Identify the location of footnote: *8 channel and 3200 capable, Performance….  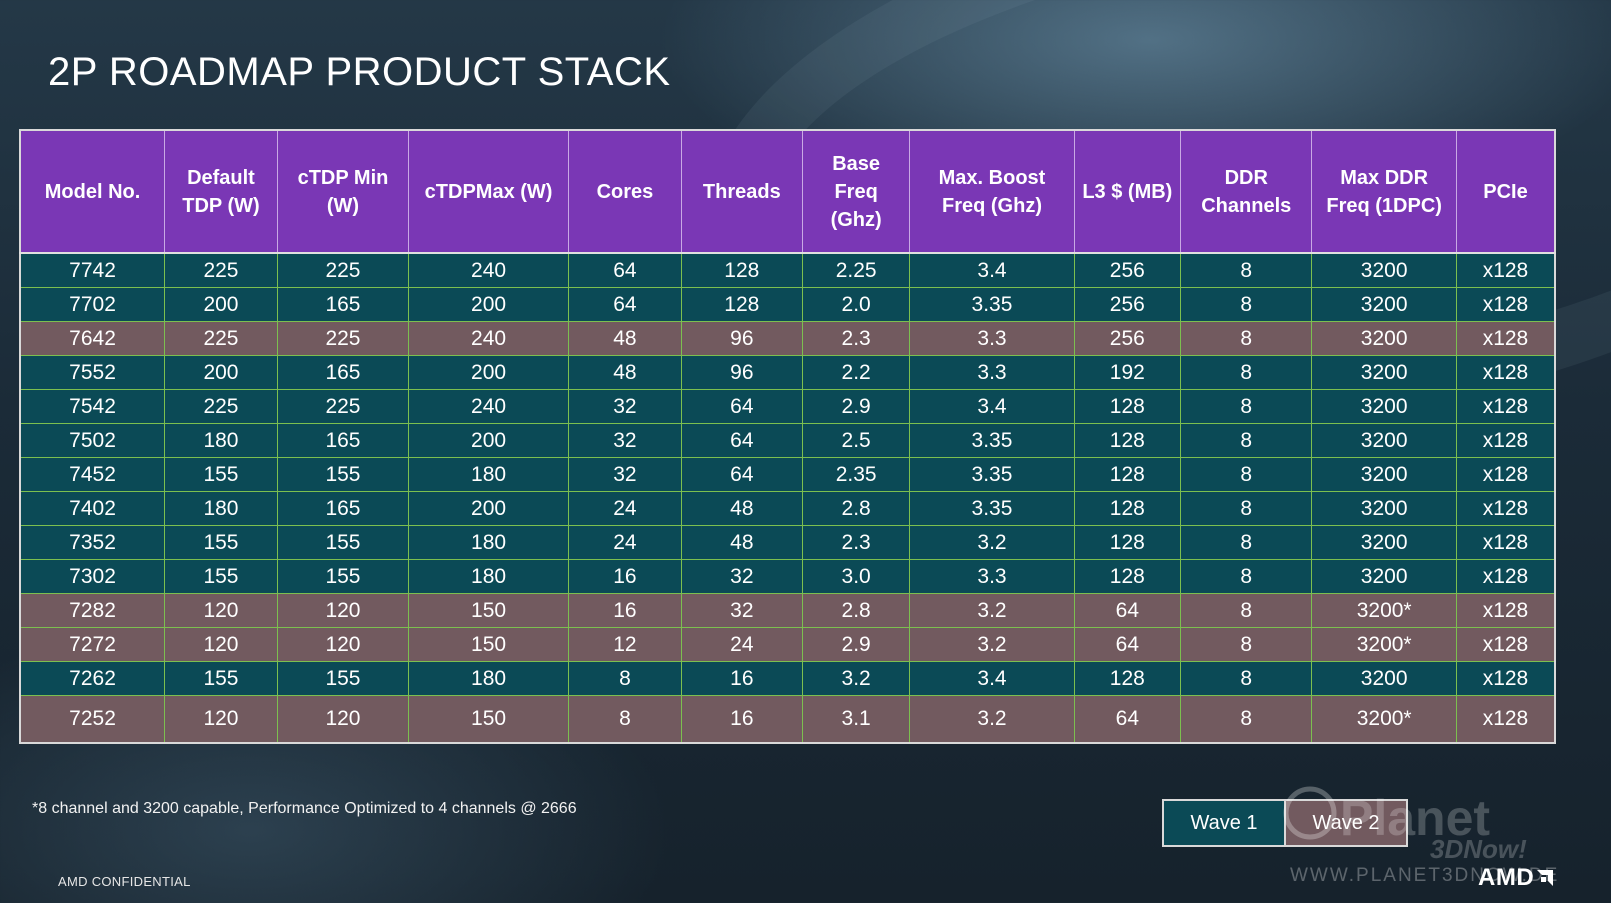
(304, 808).